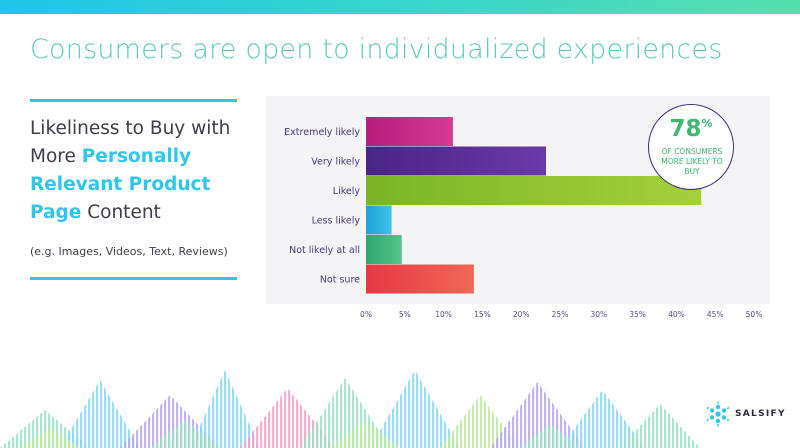 The image size is (800, 448). What do you see at coordinates (324, 250) in the screenshot?
I see `category-label-not-likely-at-all: Not likely at all` at bounding box center [324, 250].